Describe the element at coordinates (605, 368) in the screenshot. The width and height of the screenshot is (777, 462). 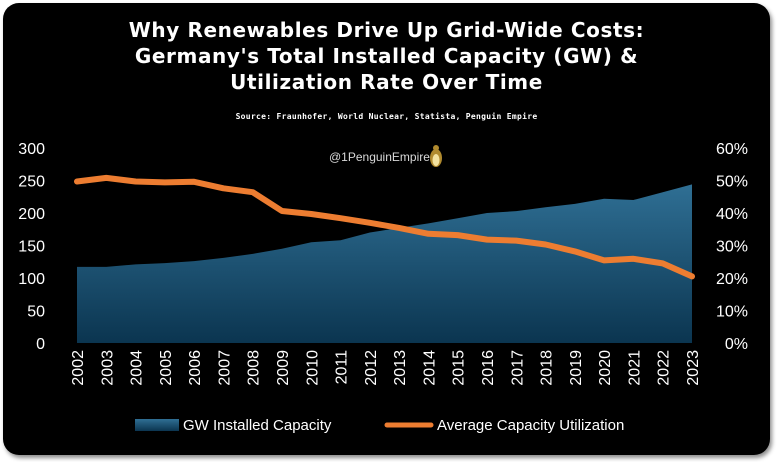
I see `x-tick-label: 2020` at that location.